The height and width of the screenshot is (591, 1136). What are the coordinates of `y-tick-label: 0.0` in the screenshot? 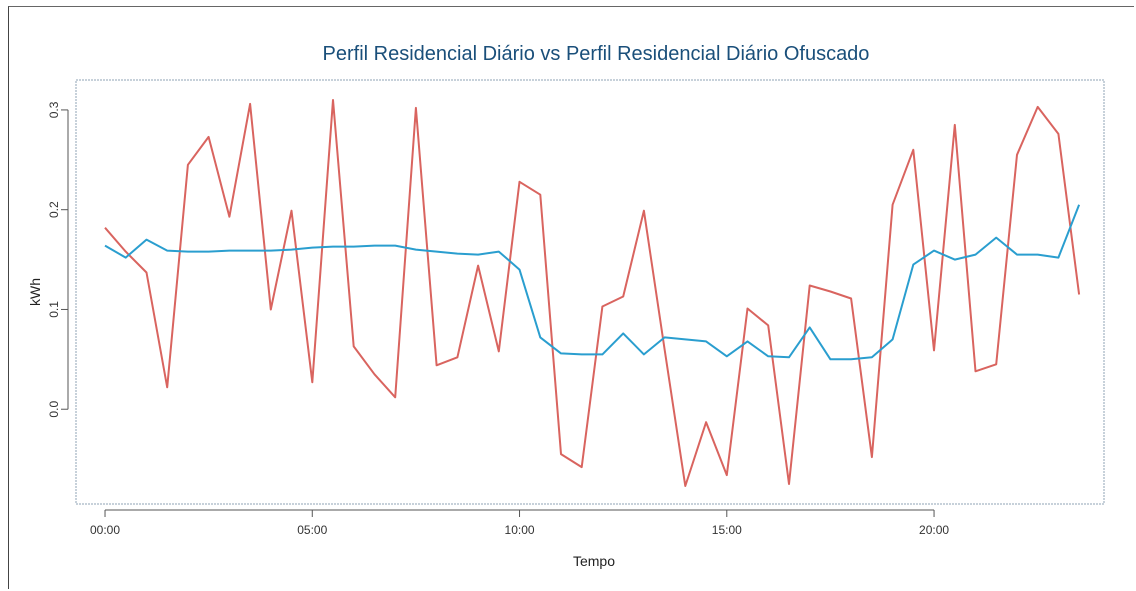 It's located at (54, 409).